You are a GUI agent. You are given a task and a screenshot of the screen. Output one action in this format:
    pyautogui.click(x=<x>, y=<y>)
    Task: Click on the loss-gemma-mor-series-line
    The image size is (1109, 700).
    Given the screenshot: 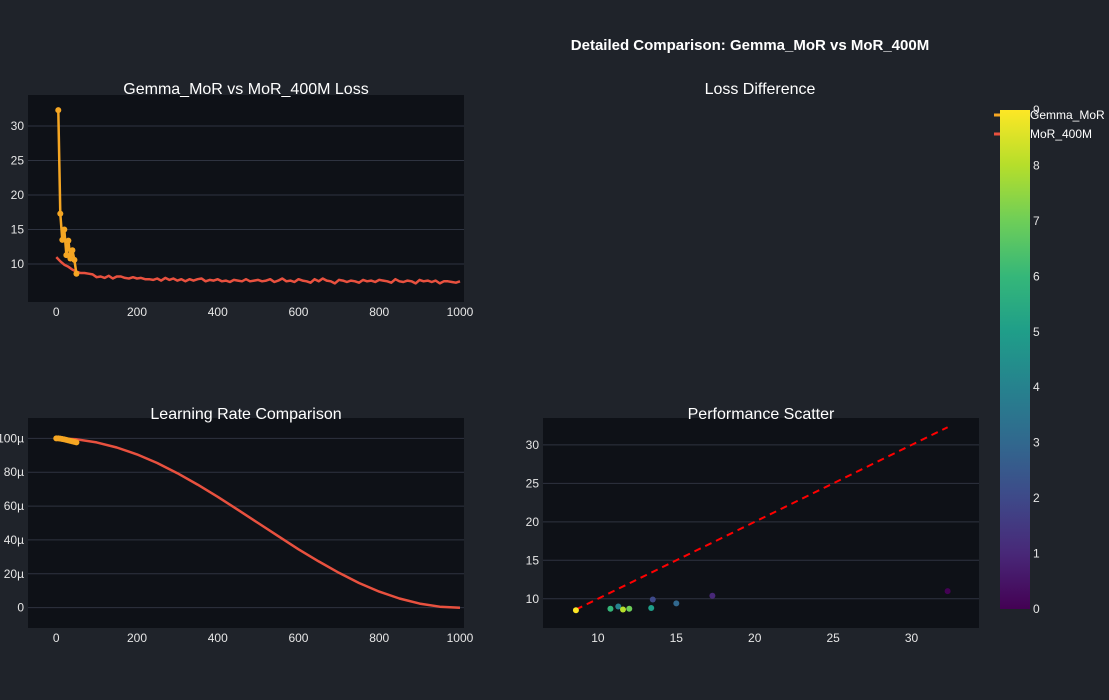 What is the action you would take?
    pyautogui.click(x=67, y=192)
    